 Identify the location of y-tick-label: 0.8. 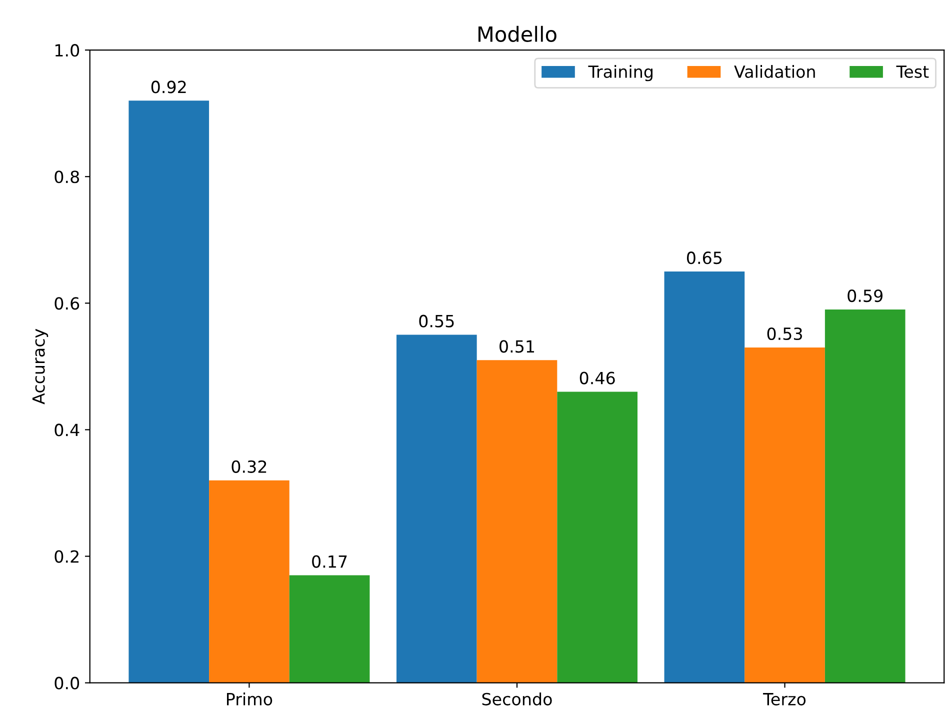
(67, 177).